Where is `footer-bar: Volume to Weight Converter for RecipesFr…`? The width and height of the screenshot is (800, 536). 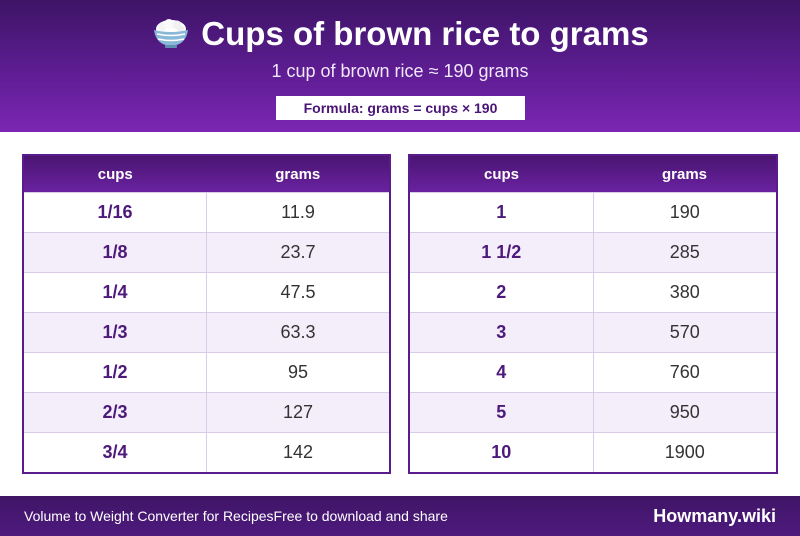
footer-bar: Volume to Weight Converter for RecipesFr… is located at coordinates (400, 516).